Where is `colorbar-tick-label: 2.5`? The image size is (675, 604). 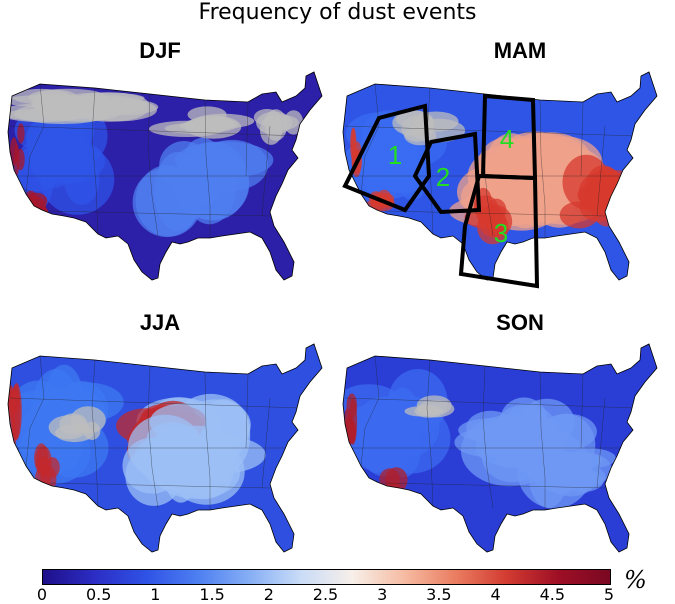 colorbar-tick-label: 2.5 is located at coordinates (325, 594).